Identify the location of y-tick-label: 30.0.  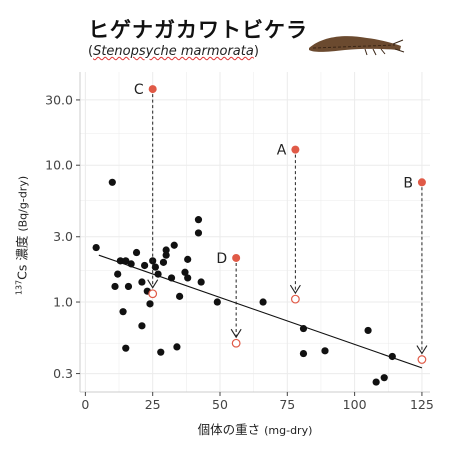
(59, 99).